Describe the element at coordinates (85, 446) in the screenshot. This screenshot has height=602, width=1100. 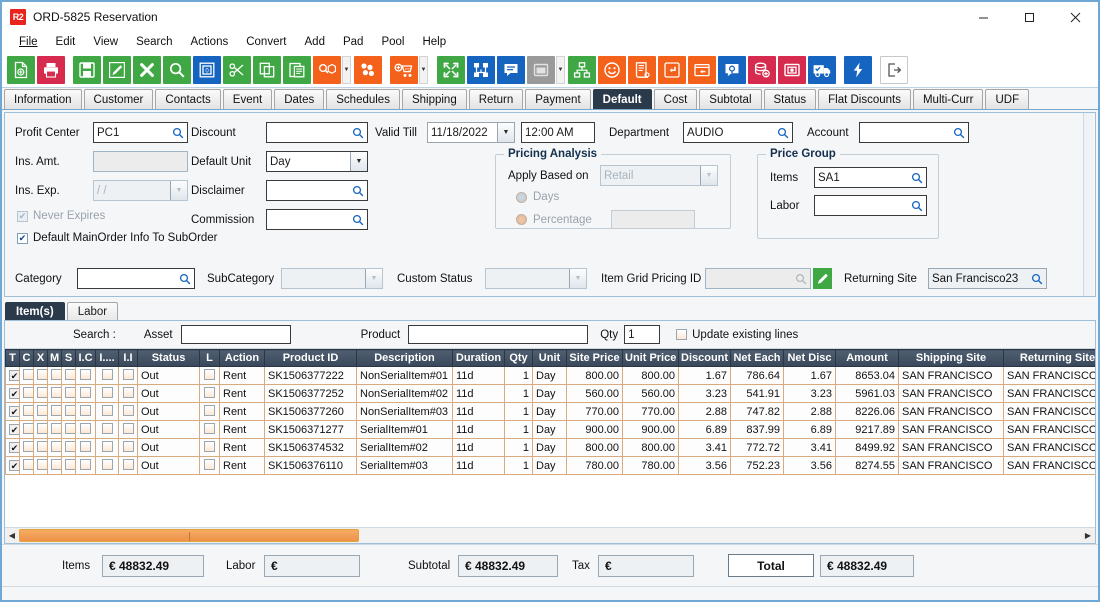
I see `row-checkbox-ic` at that location.